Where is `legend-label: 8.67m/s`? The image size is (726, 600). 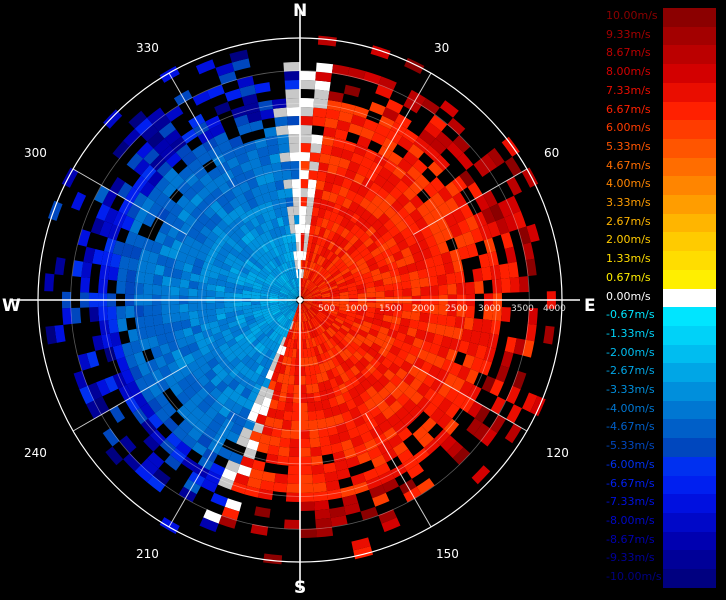 legend-label: 8.67m/s is located at coordinates (628, 53).